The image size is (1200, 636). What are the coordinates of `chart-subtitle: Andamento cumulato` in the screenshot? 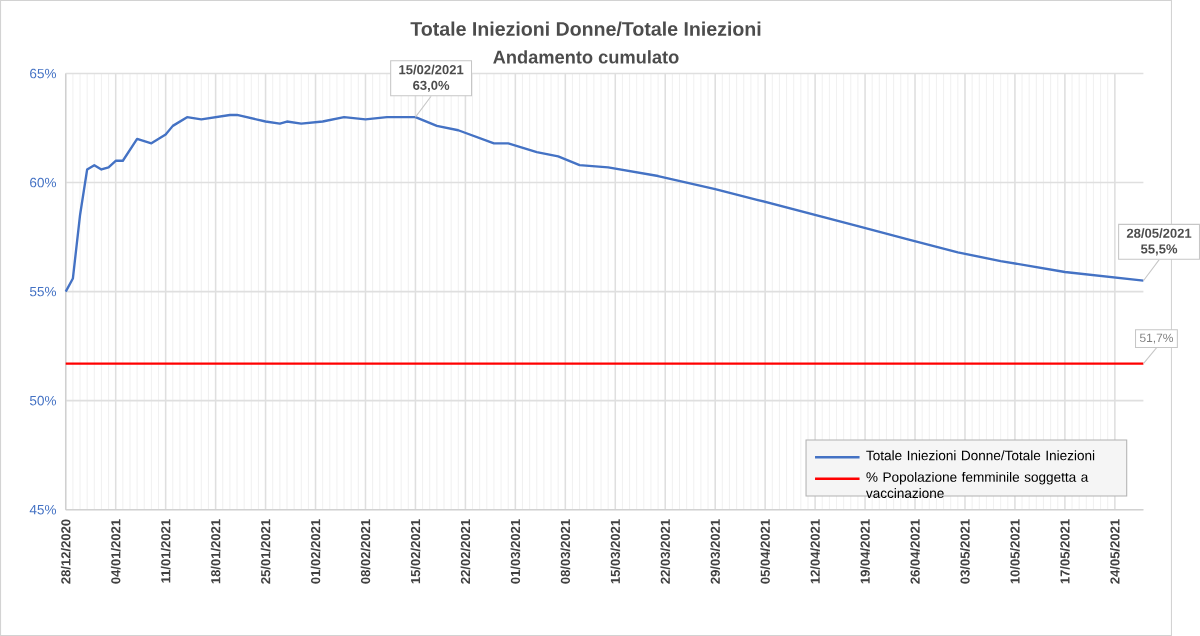 It's located at (586, 57).